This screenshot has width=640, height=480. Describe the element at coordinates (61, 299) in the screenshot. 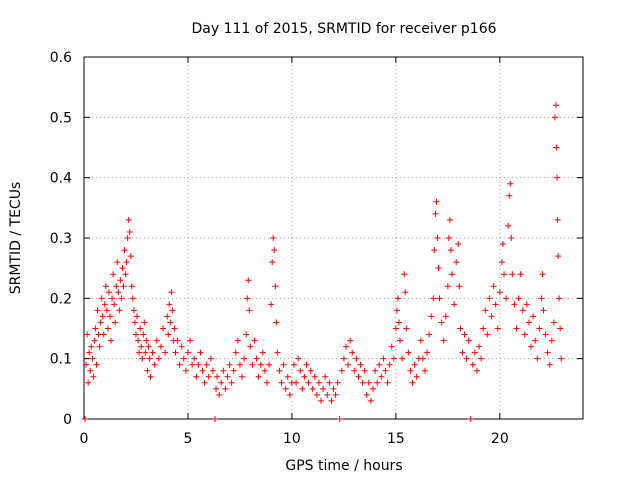

I see `y-tick-label: 0.2` at that location.